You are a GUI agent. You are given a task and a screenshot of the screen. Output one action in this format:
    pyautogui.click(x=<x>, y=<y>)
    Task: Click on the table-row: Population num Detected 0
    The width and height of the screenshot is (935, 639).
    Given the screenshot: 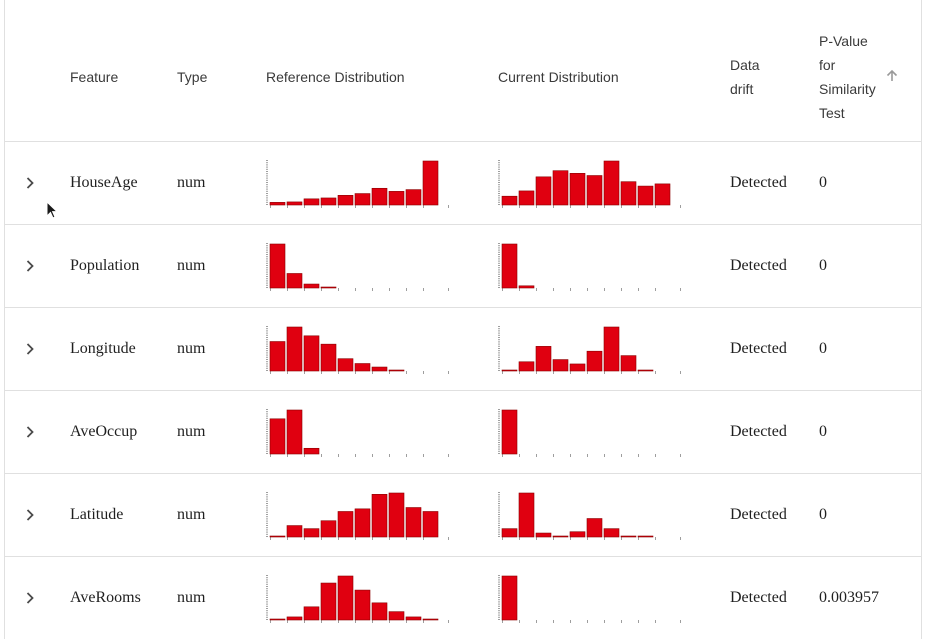 What is the action you would take?
    pyautogui.click(x=463, y=266)
    